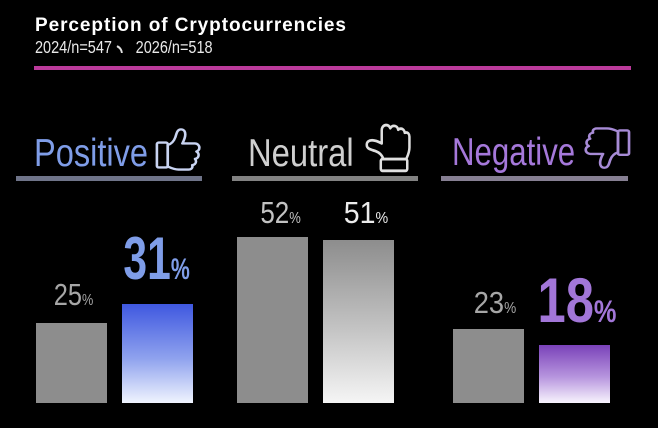  What do you see at coordinates (191, 25) in the screenshot?
I see `page-title: Perception of Cryptocurrencies` at bounding box center [191, 25].